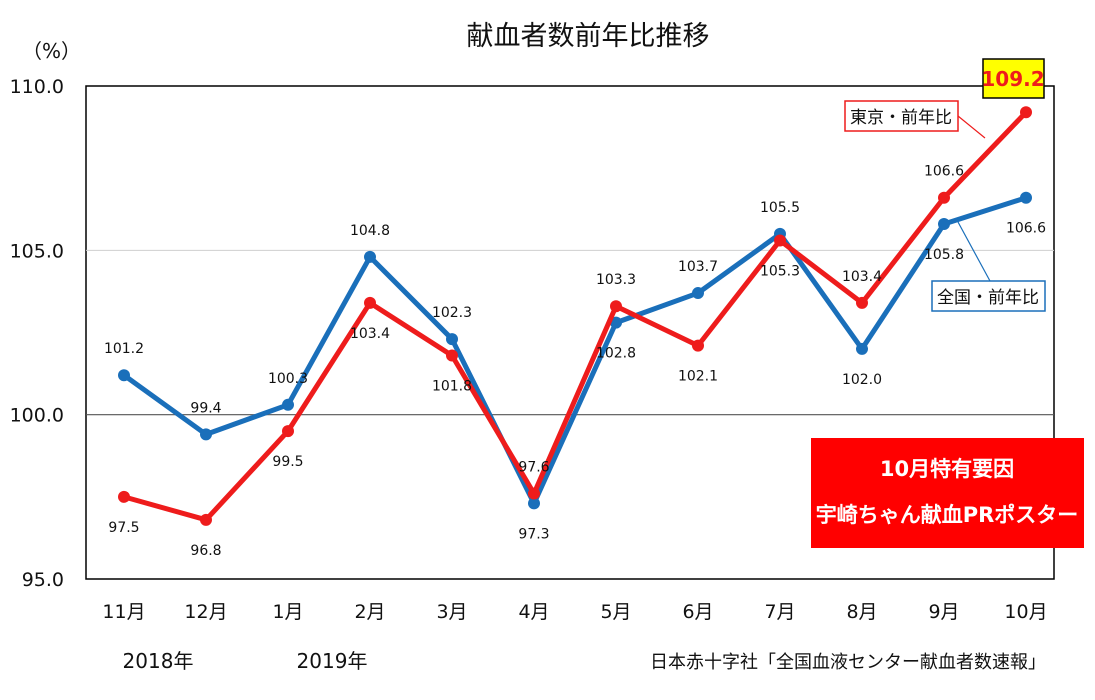 The image size is (1095, 700). What do you see at coordinates (974, 251) in the screenshot?
I see `legend-leader-national` at bounding box center [974, 251].